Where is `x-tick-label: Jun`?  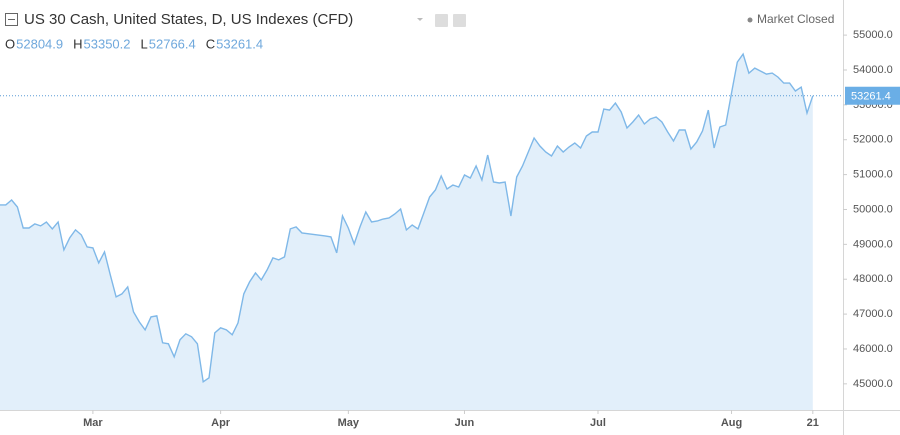 x-tick-label: Jun is located at coordinates (465, 423).